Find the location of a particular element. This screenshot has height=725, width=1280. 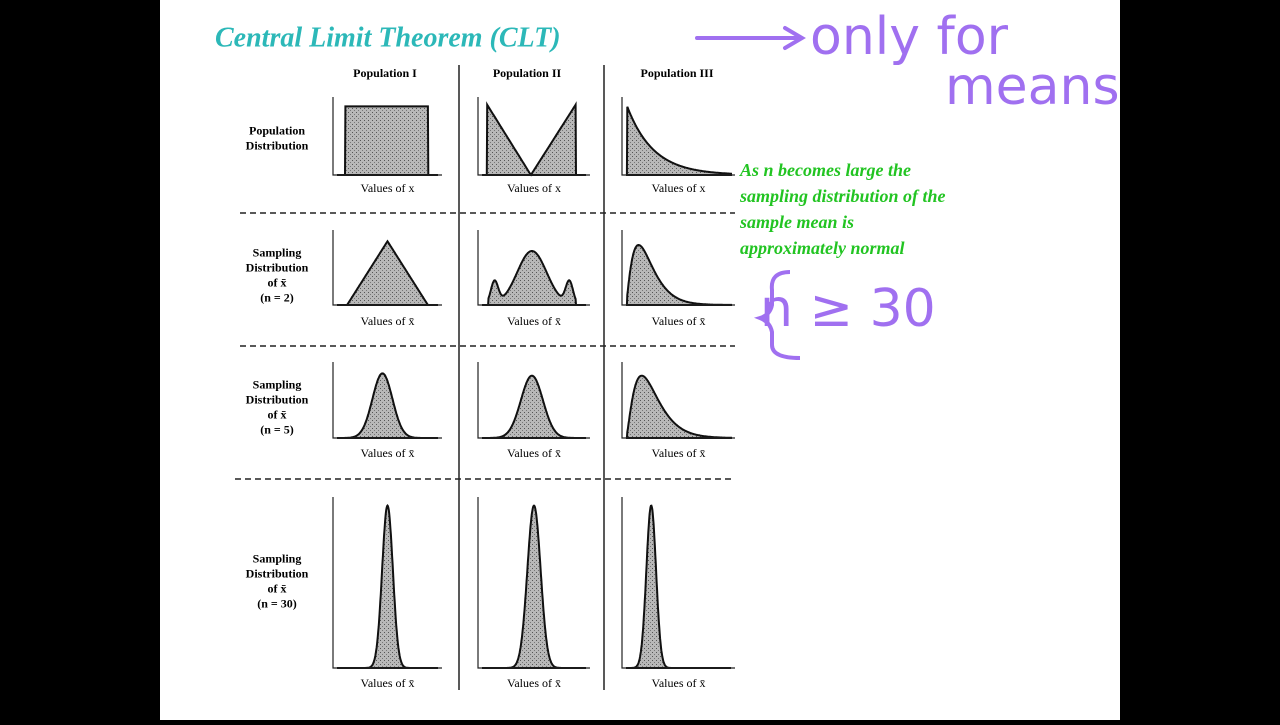

handwritten-text: means is located at coordinates (1032, 87).